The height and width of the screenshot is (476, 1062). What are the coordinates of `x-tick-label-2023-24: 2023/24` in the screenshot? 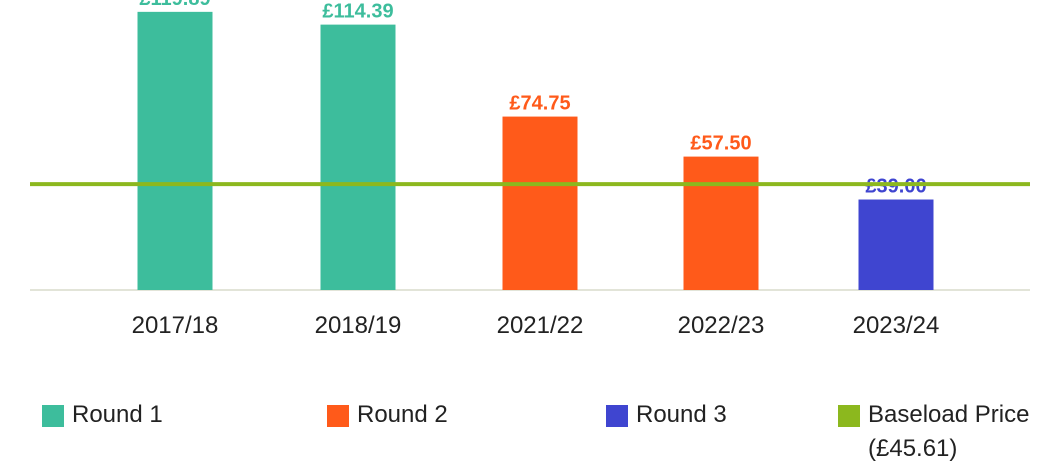 It's located at (896, 325).